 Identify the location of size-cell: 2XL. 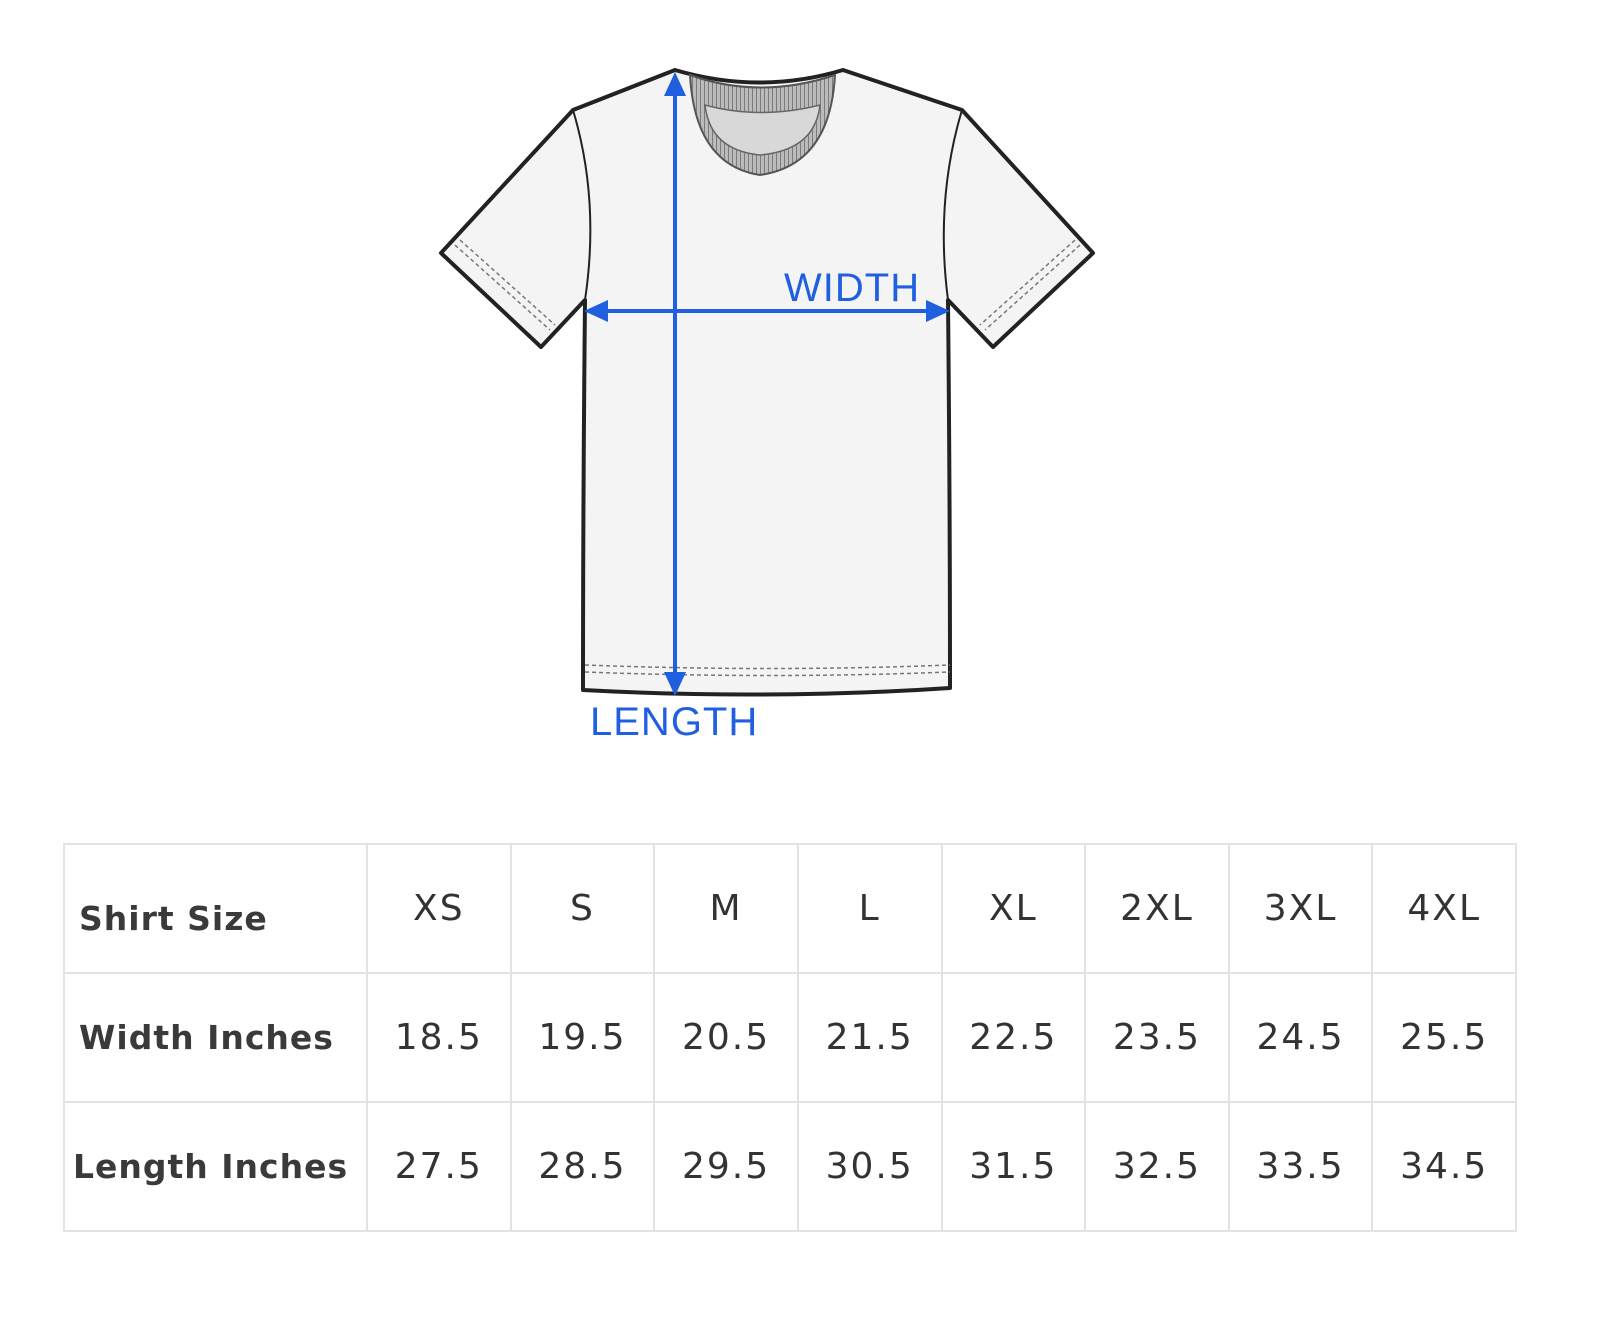
(1157, 908).